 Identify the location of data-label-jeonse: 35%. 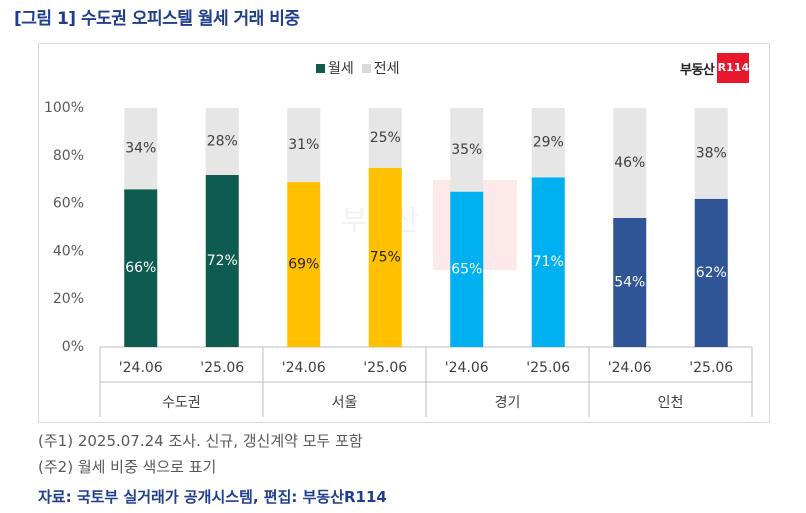
(466, 150).